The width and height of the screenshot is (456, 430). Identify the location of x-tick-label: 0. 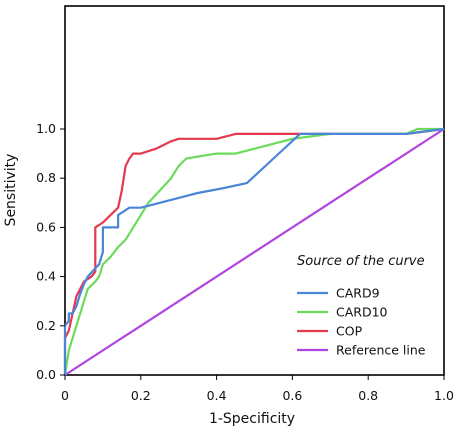
(65, 395).